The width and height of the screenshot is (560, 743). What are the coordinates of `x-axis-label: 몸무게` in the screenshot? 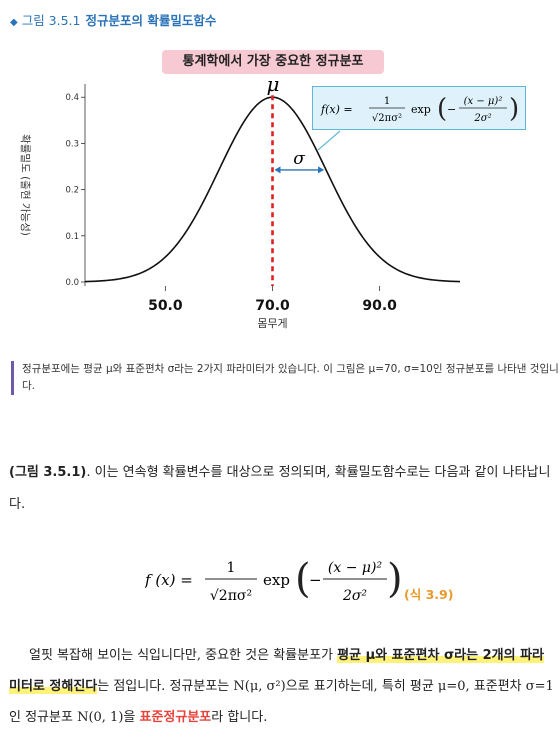 It's located at (272, 323).